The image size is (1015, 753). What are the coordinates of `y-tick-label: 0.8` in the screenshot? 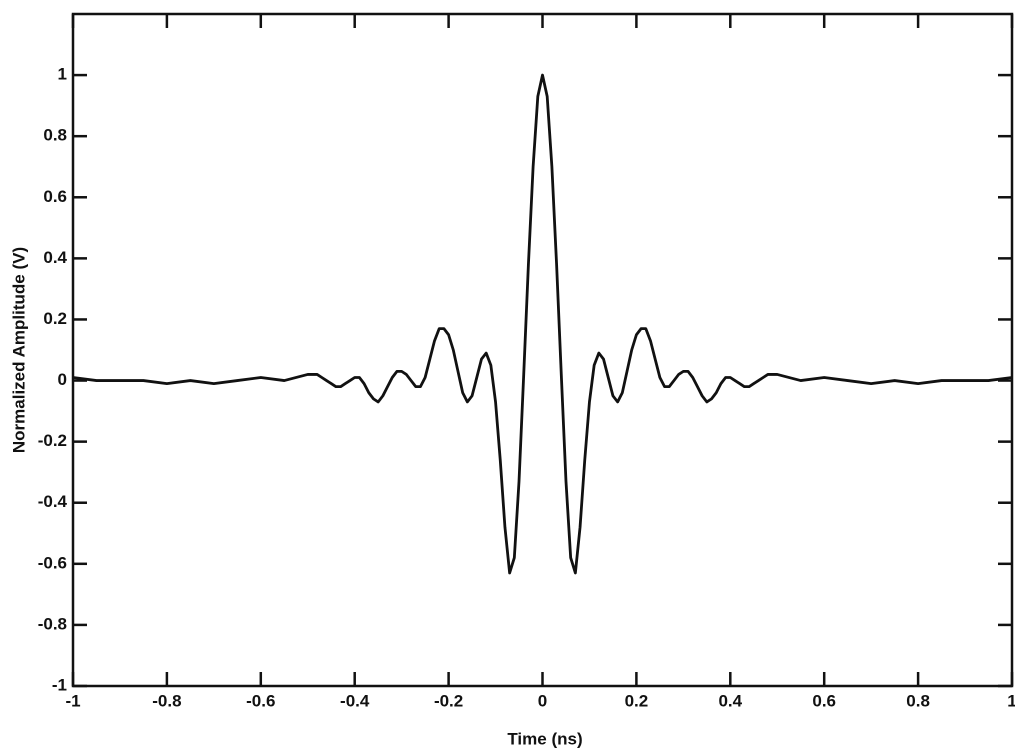 It's located at (55, 135).